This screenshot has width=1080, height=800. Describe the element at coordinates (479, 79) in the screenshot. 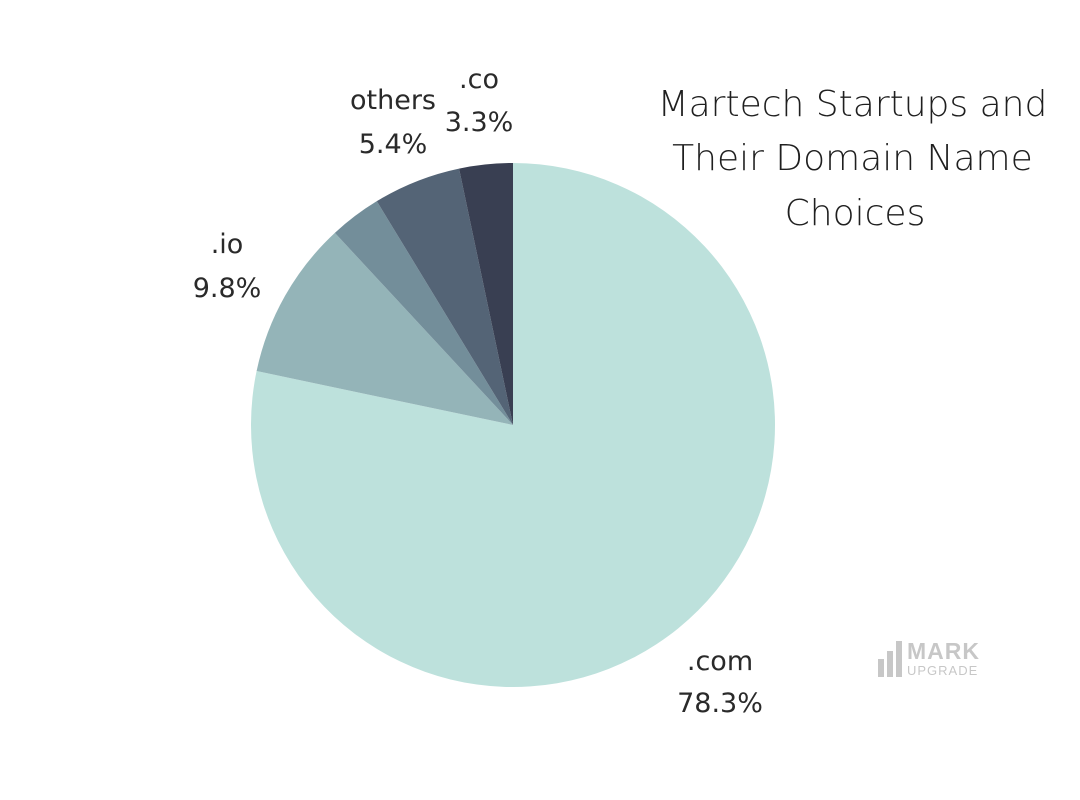

I see `slice-label-name: .co` at that location.